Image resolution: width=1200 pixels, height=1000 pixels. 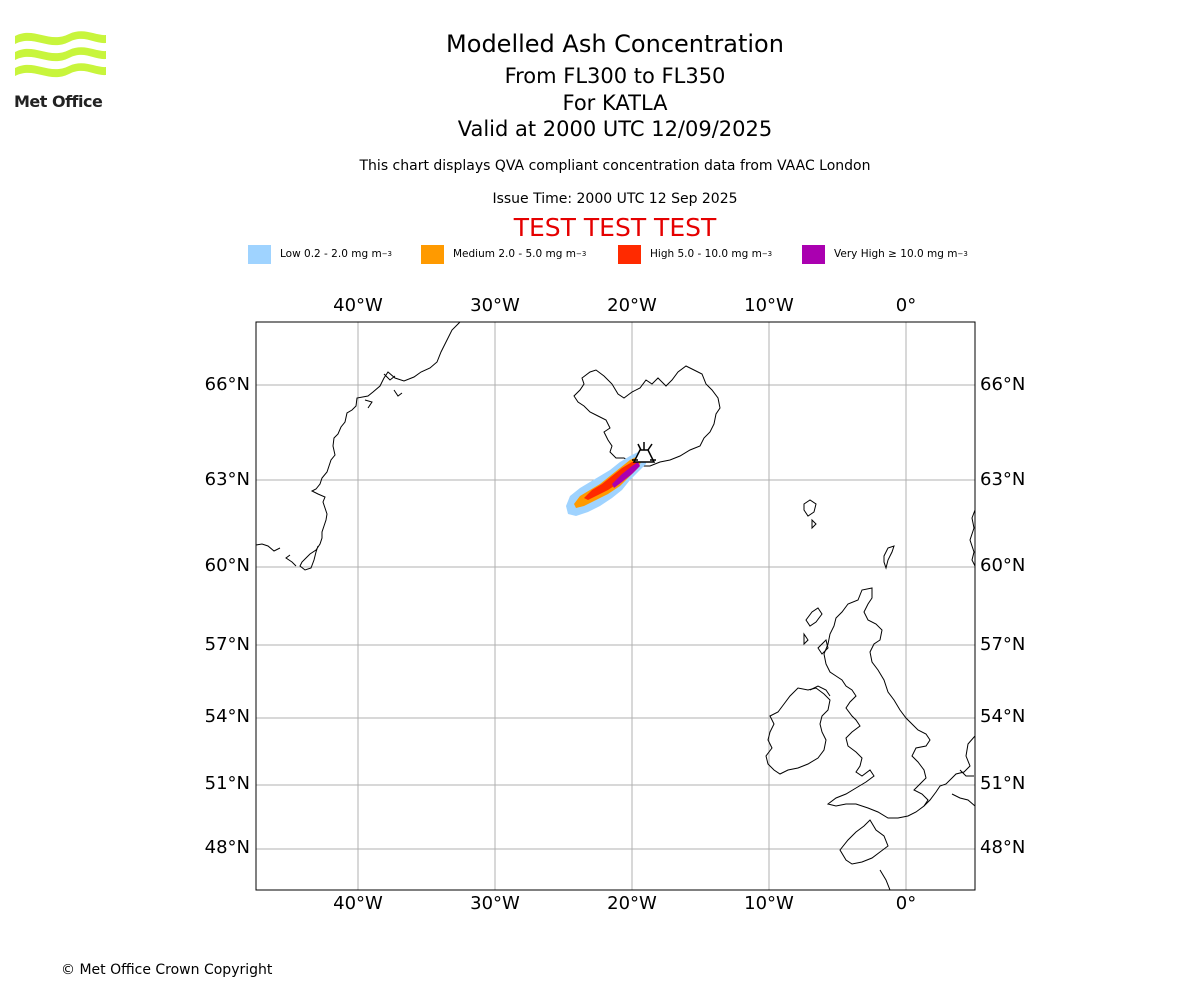 I want to click on legend-item-high: High 5.0 - 10.0 mg m −3, so click(x=695, y=254).